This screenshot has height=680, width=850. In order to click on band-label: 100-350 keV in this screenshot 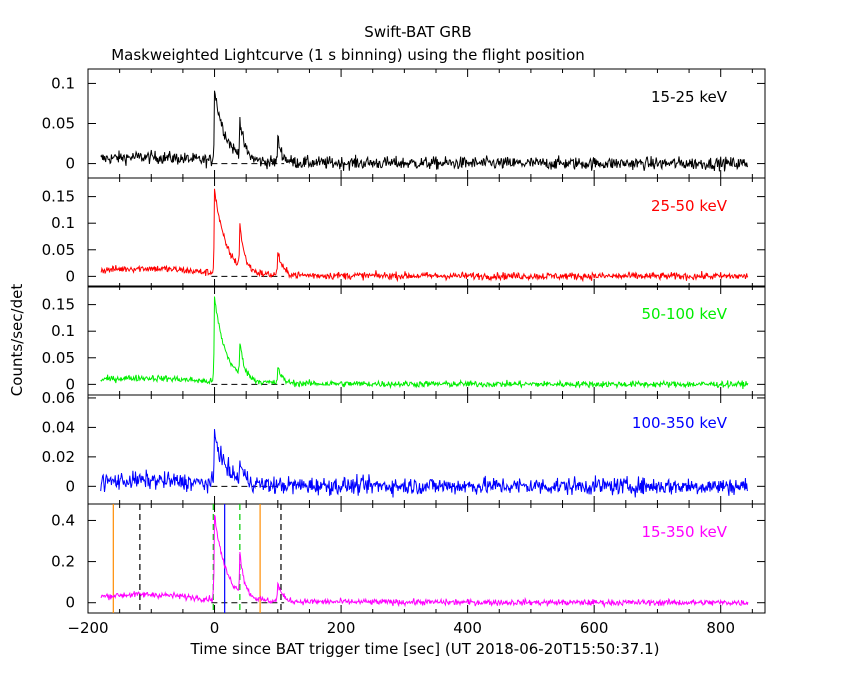, I will do `click(680, 423)`.